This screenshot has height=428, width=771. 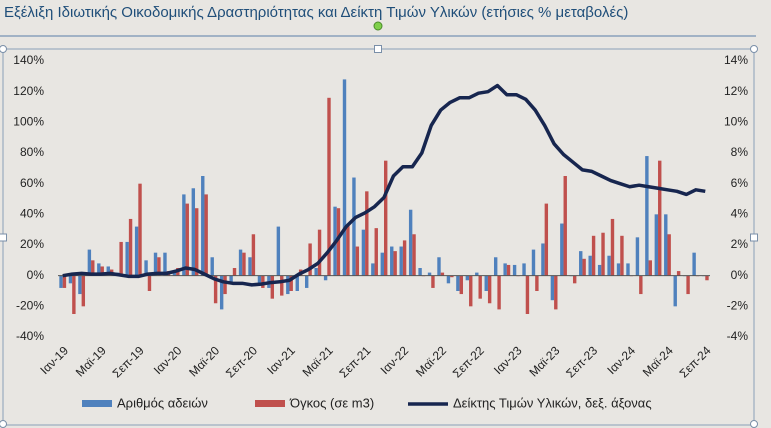 What do you see at coordinates (28, 91) in the screenshot?
I see `y-tick-label: 120%` at bounding box center [28, 91].